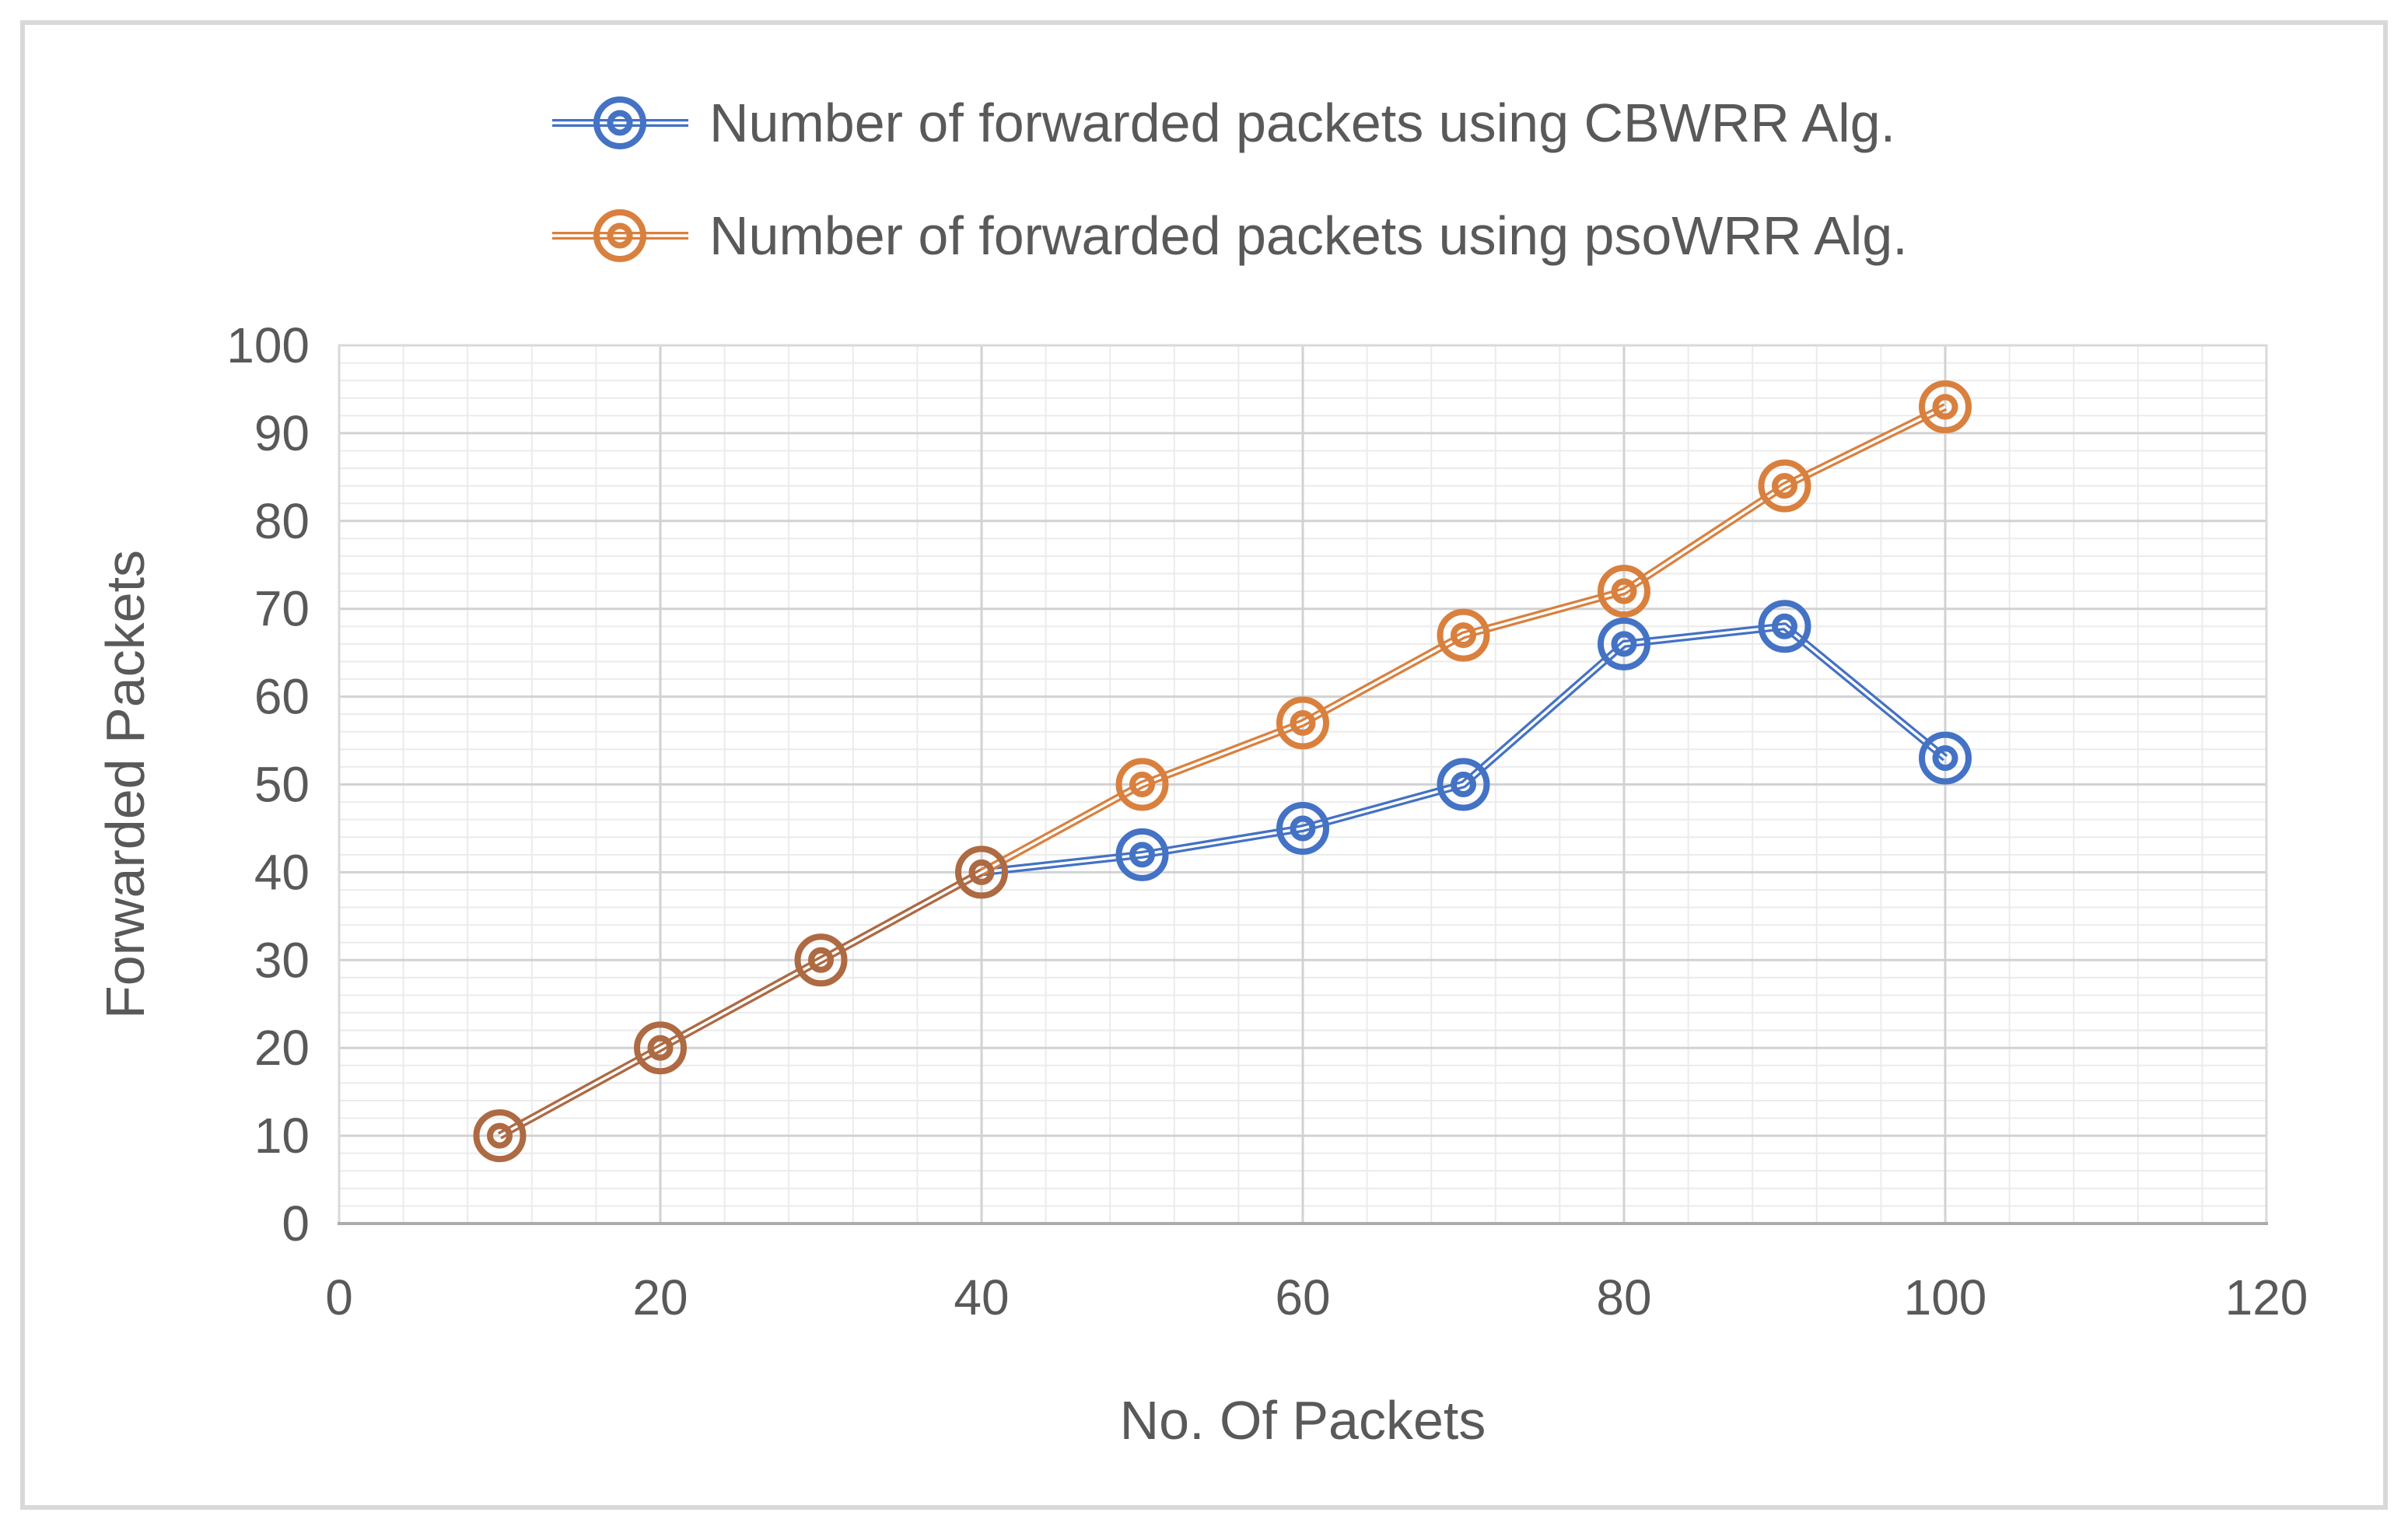  Describe the element at coordinates (282, 960) in the screenshot. I see `y-tick-label: 30` at that location.